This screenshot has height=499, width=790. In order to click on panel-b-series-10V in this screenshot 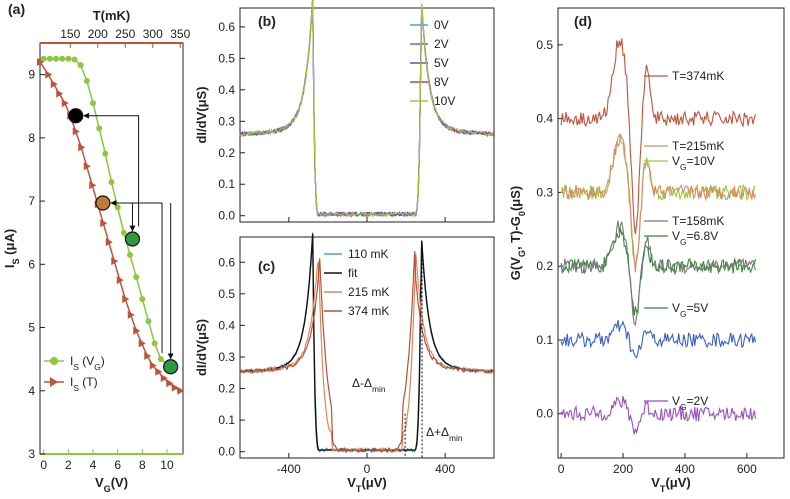, I will do `click(366, 109)`.